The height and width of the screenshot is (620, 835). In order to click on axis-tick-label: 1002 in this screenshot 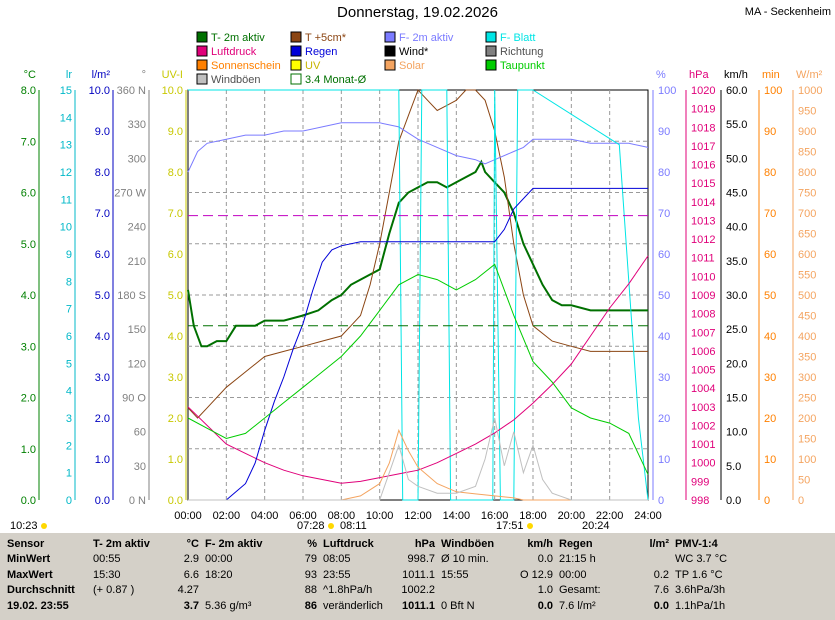, I will do `click(703, 426)`.